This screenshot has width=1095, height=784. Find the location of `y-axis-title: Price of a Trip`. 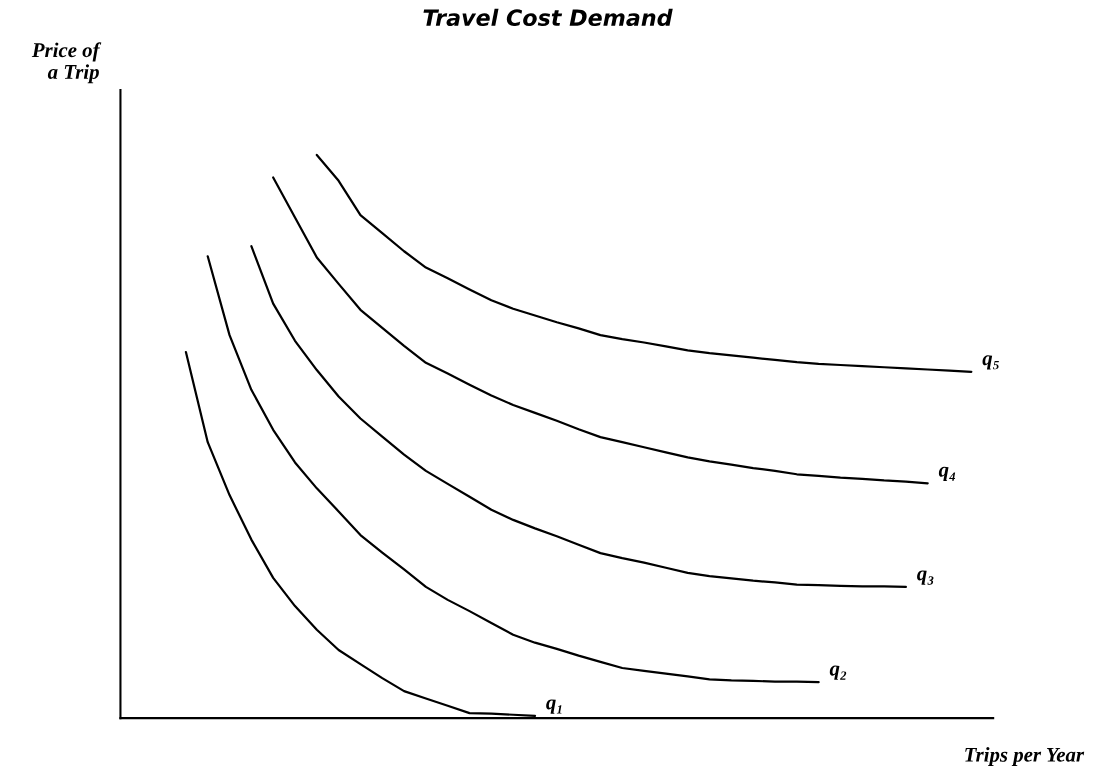

y-axis-title: Price of a Trip is located at coordinates (66, 63).